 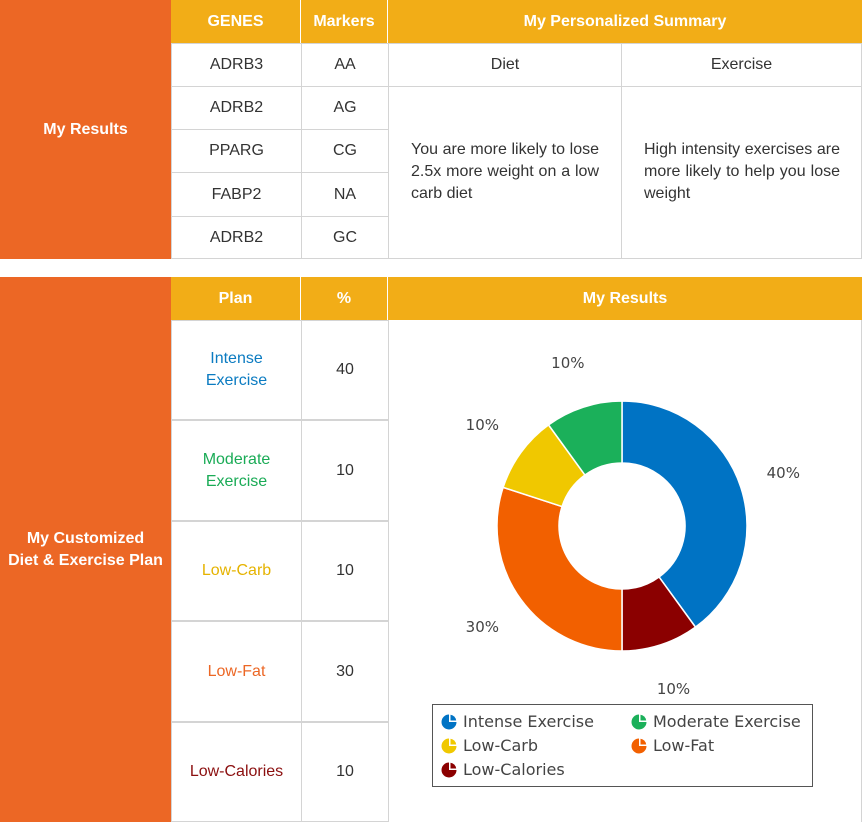 What do you see at coordinates (345, 65) in the screenshot?
I see `marker-cell: AA` at bounding box center [345, 65].